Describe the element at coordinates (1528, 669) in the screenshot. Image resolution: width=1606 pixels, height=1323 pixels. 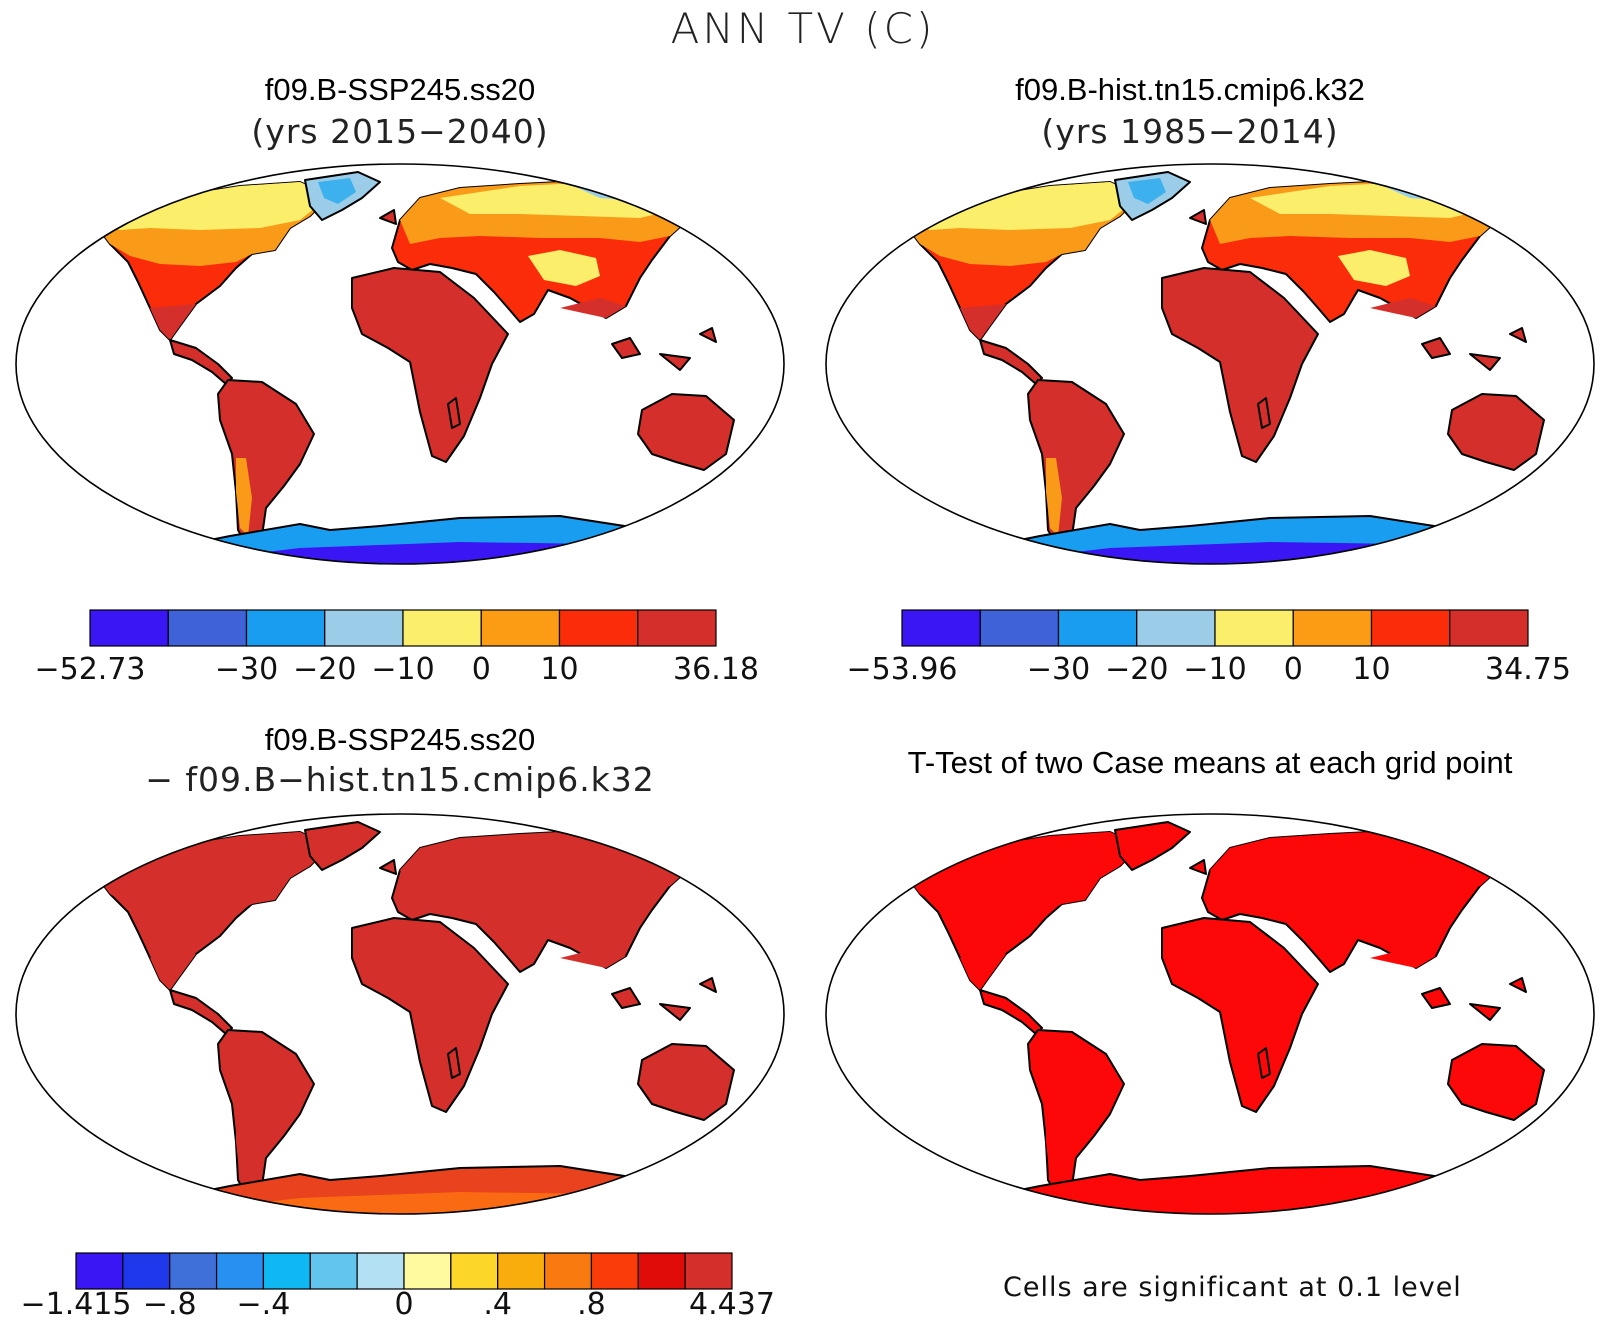
I see `colorbar-label: 34.75` at that location.